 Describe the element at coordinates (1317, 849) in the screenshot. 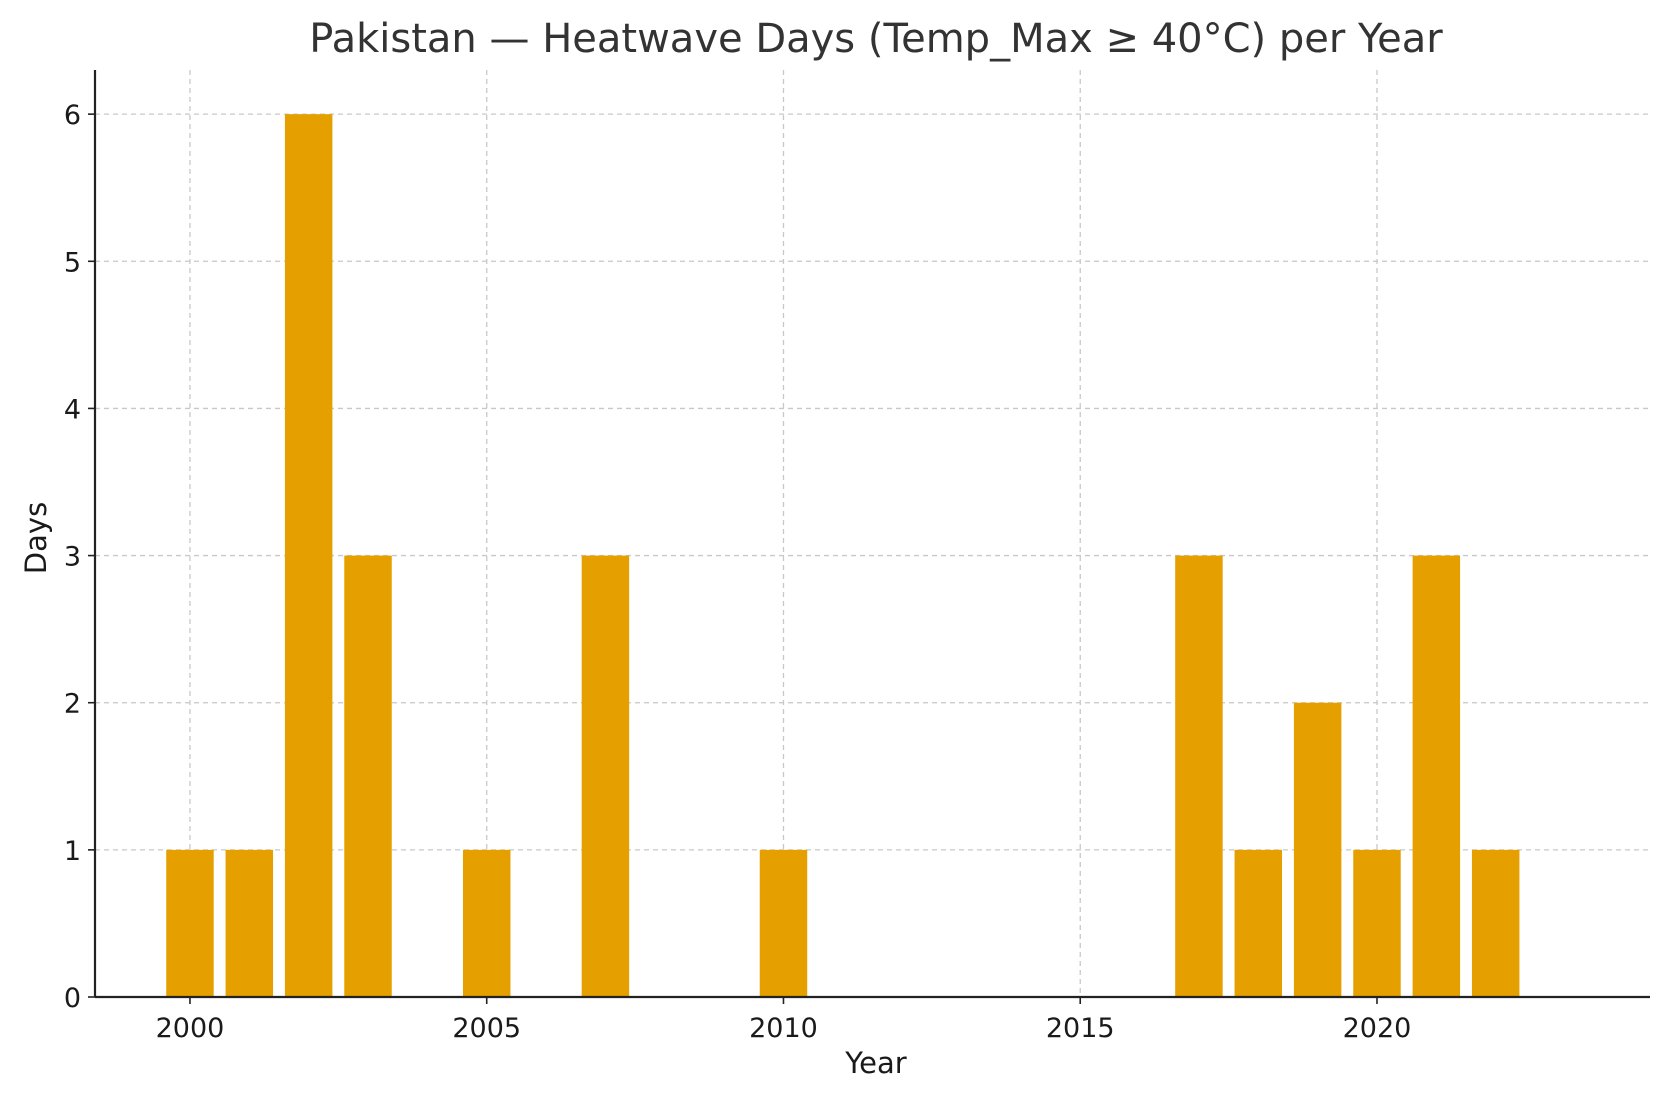

I see `bar-2019` at that location.